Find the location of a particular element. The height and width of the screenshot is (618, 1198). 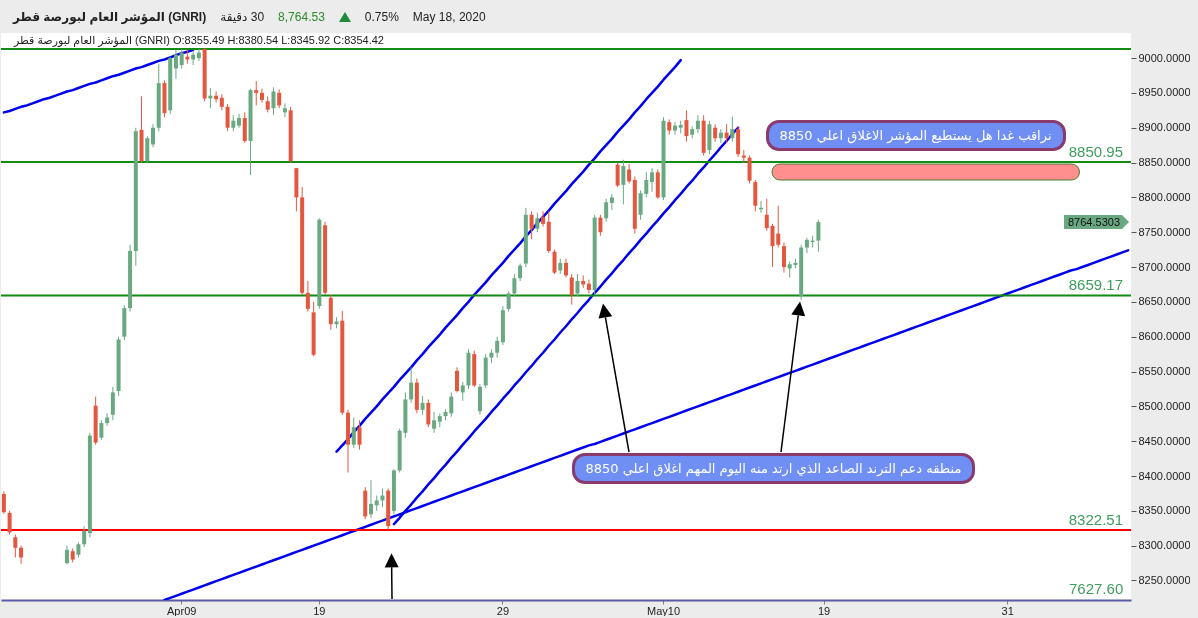

y-tick-label: 8350.0000 is located at coordinates (1164, 510).